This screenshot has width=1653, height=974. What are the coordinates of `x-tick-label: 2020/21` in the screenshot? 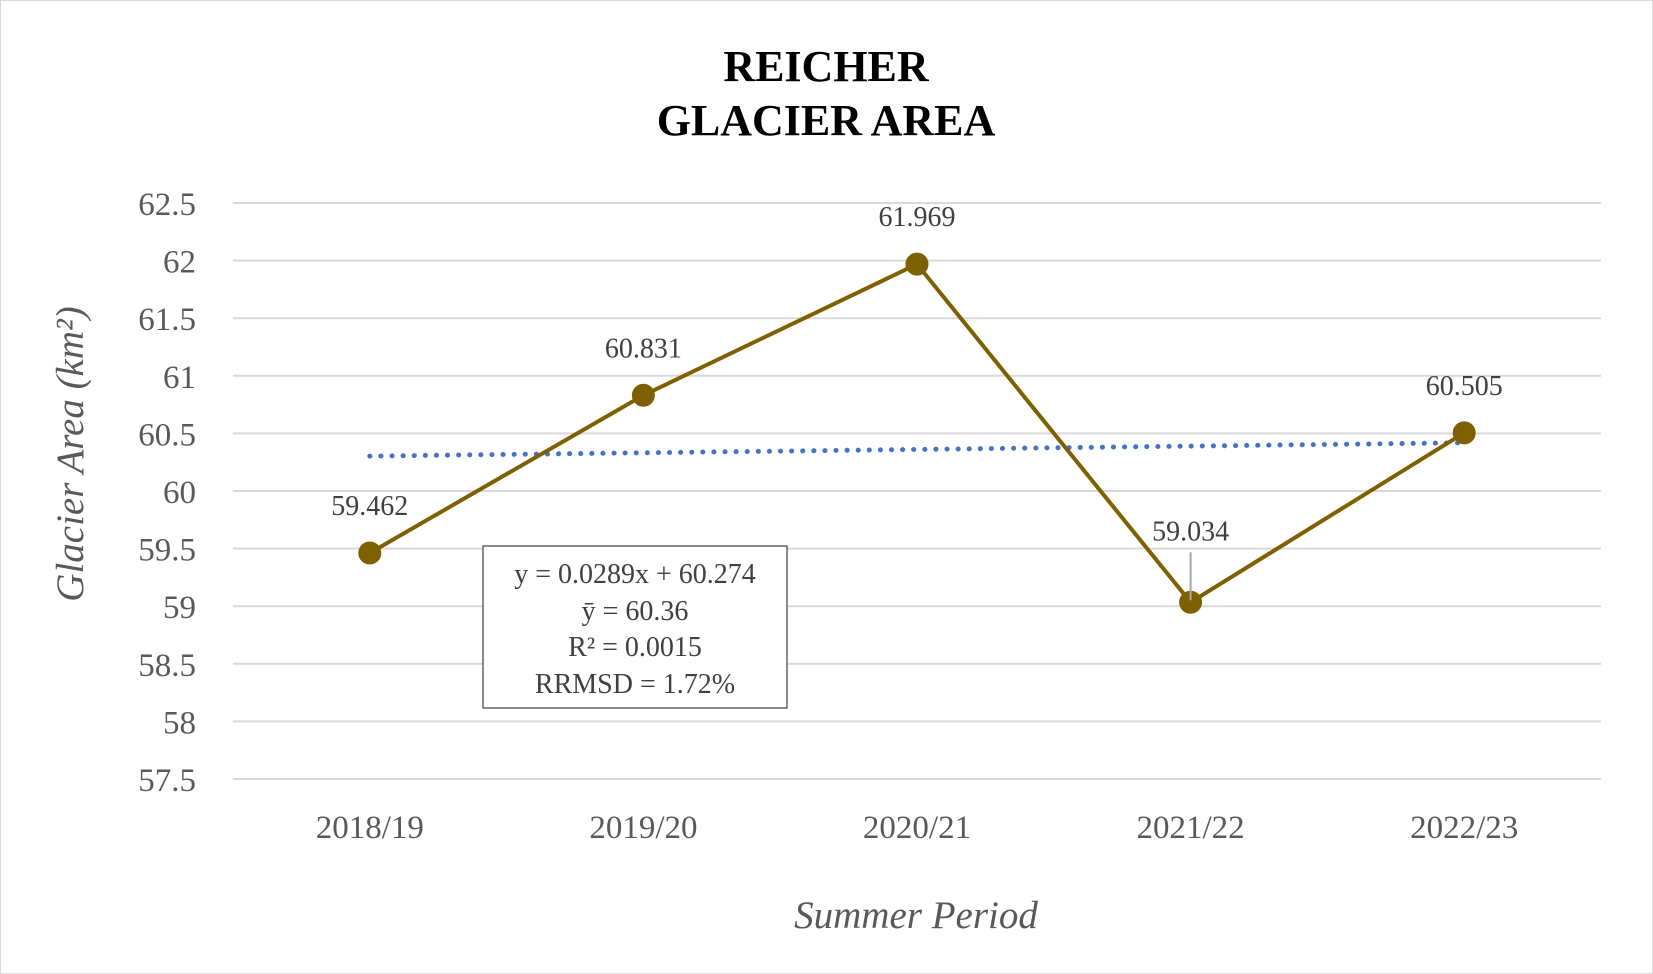 It's located at (917, 828).